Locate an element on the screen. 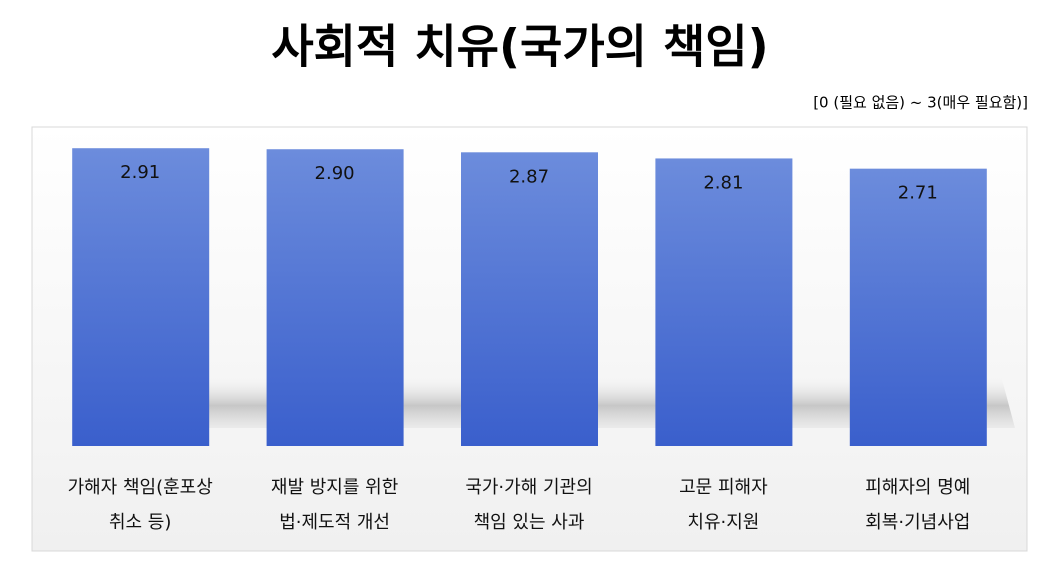 Image resolution: width=1041 pixels, height=569 pixels. value-label: 2.71 is located at coordinates (918, 193).